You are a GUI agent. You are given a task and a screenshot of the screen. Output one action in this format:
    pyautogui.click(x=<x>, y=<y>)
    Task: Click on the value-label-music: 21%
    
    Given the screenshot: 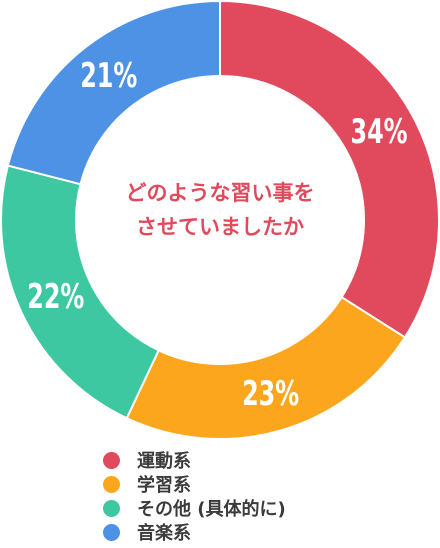 What is the action you would take?
    pyautogui.click(x=108, y=76)
    